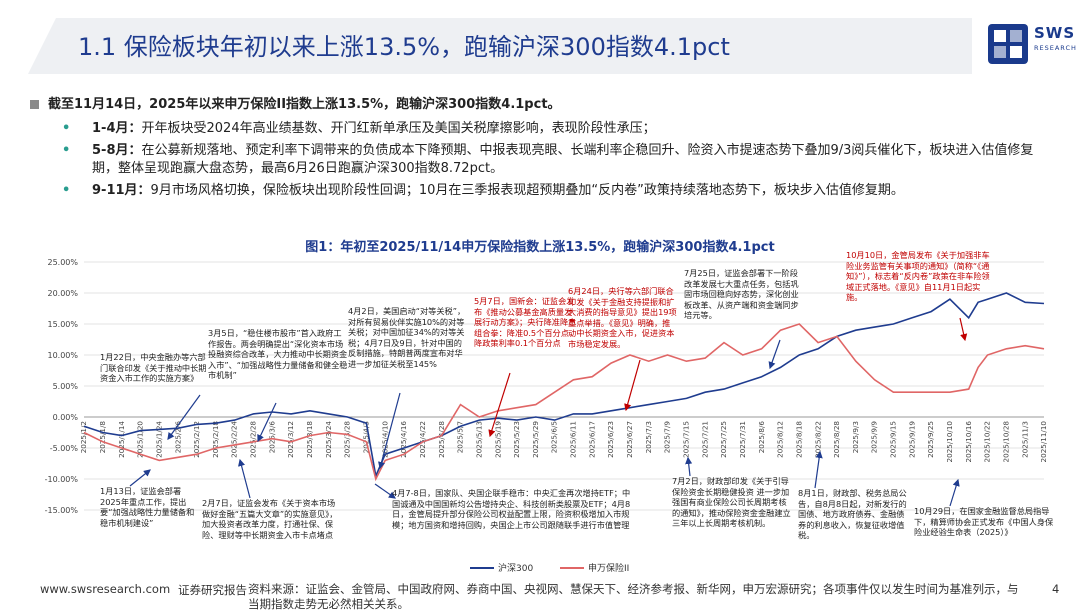  Describe the element at coordinates (874, 437) in the screenshot. I see `x-tick-label: 2025/9/9` at that location.